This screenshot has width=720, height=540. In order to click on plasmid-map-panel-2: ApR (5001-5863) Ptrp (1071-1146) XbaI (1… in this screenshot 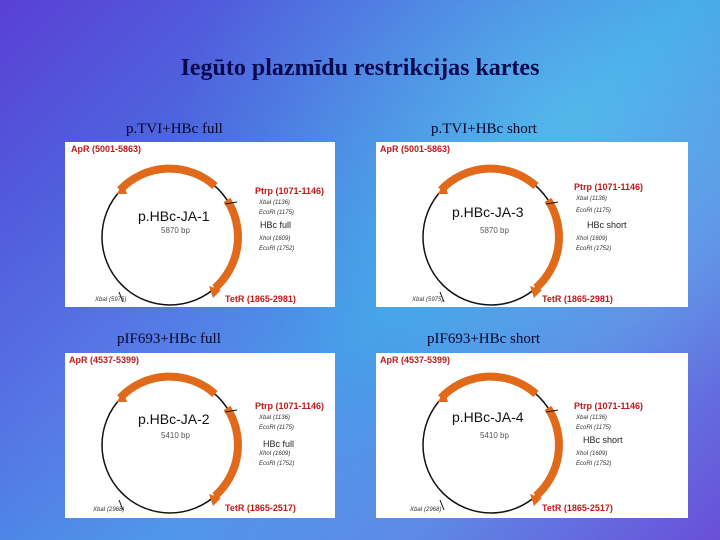, I will do `click(532, 224)`.